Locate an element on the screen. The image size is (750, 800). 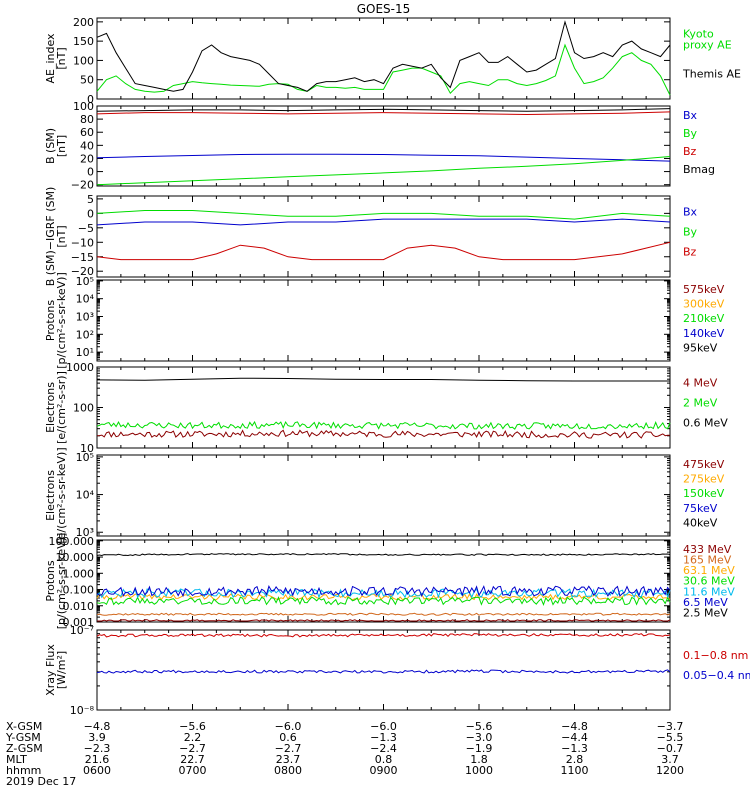
axis-row-label: X-GSM is located at coordinates (24, 726).